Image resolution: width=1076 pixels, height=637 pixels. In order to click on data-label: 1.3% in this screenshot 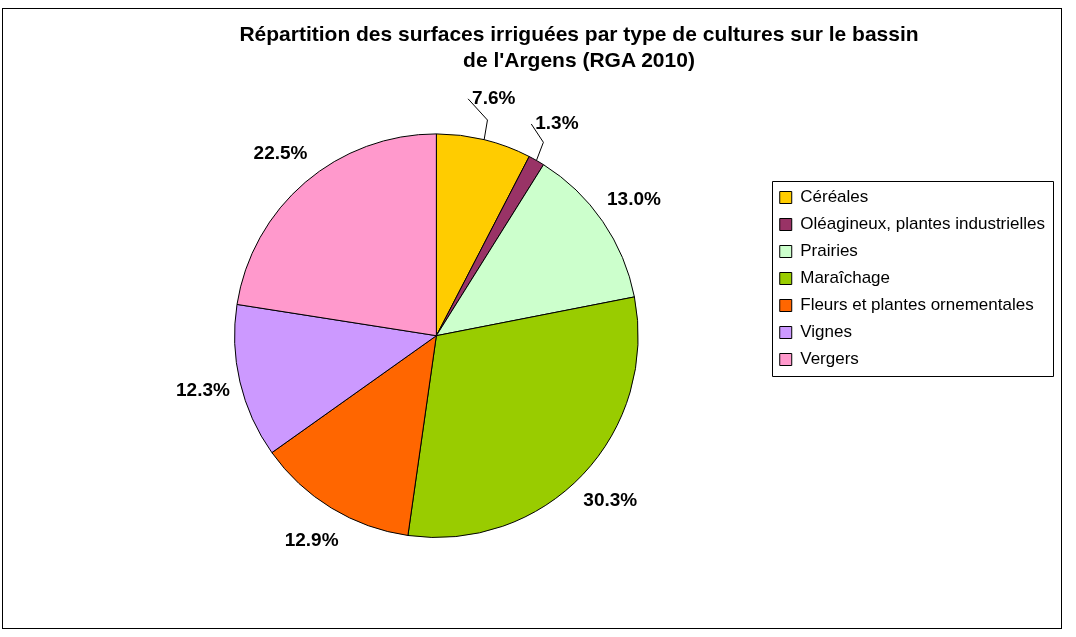, I will do `click(557, 123)`.